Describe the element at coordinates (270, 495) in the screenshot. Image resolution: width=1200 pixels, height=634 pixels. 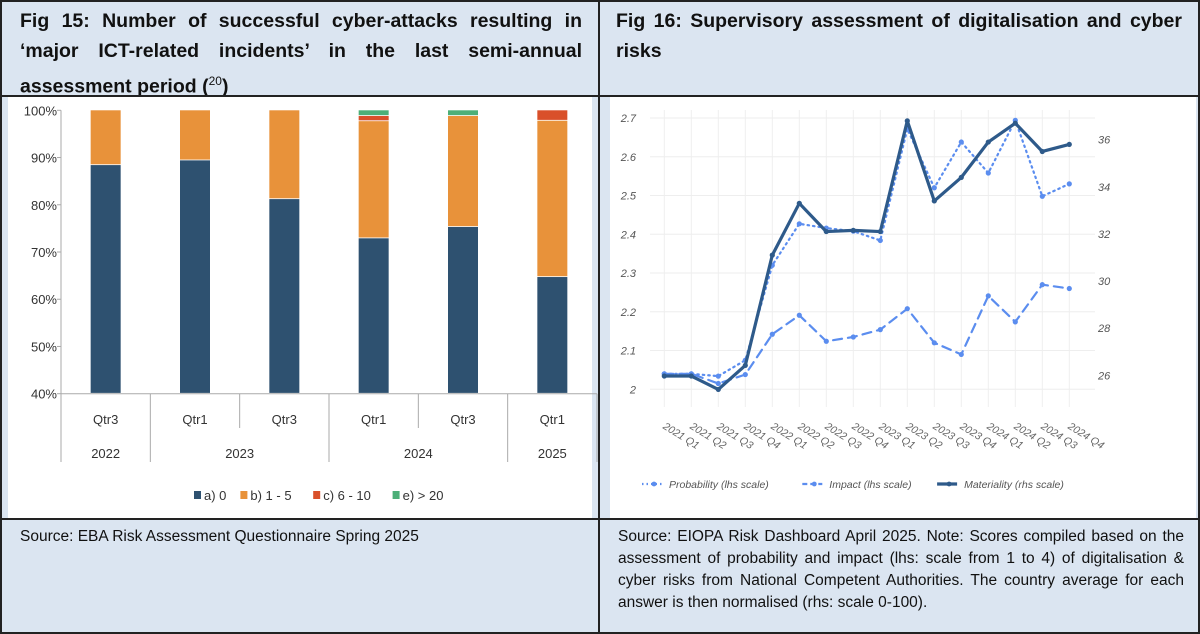
I see `legend-label: b) 1 - 5` at that location.